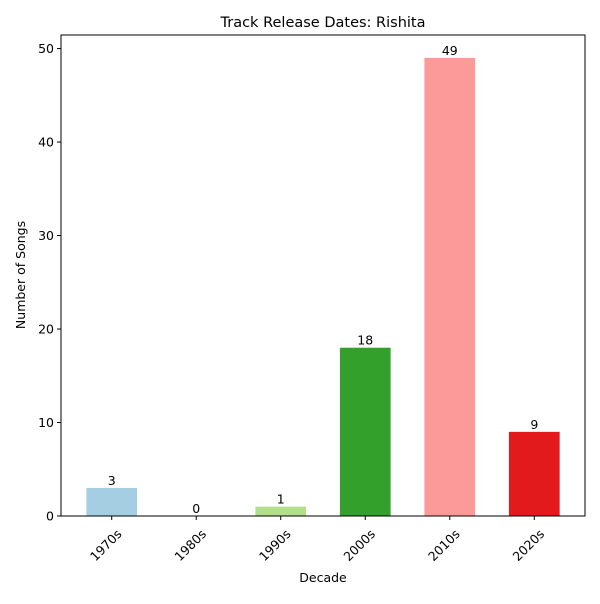 This screenshot has width=600, height=604. I want to click on x-tick-label: 2020s, so click(528, 545).